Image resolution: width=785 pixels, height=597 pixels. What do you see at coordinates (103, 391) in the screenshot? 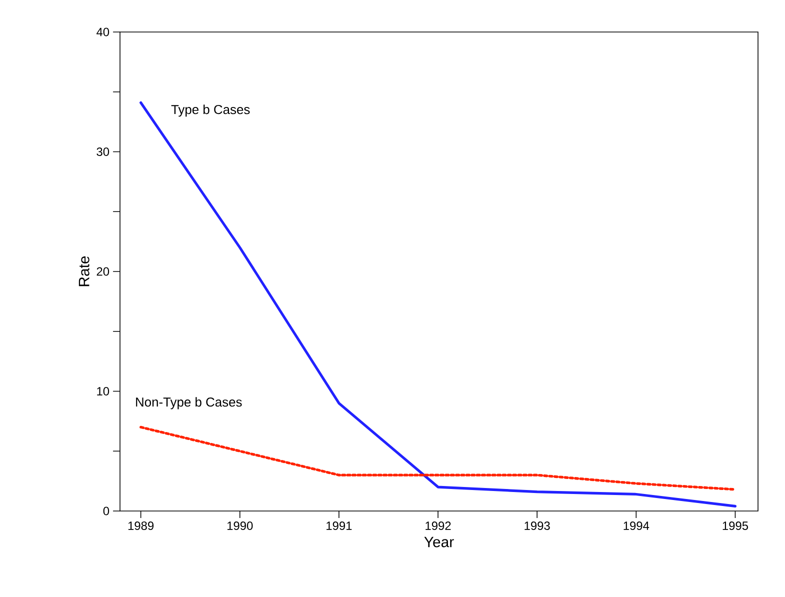
I see `y-tick-label: 10` at bounding box center [103, 391].